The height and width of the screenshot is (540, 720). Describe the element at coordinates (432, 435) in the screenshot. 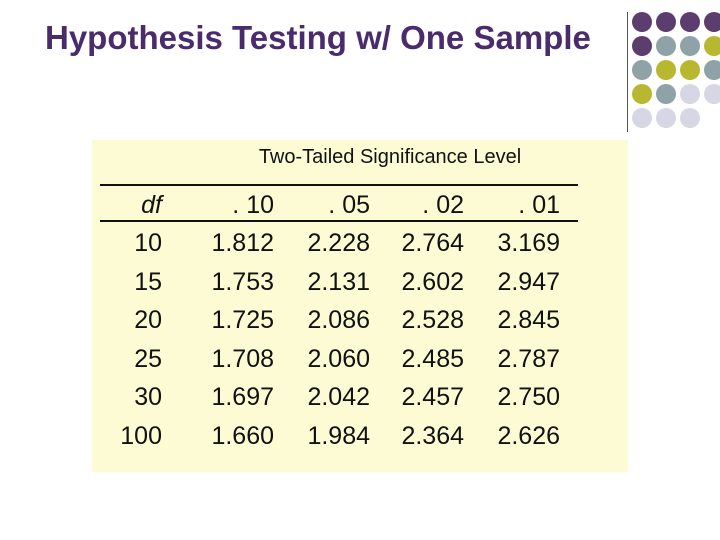

I see `table-cell: 2.364` at that location.